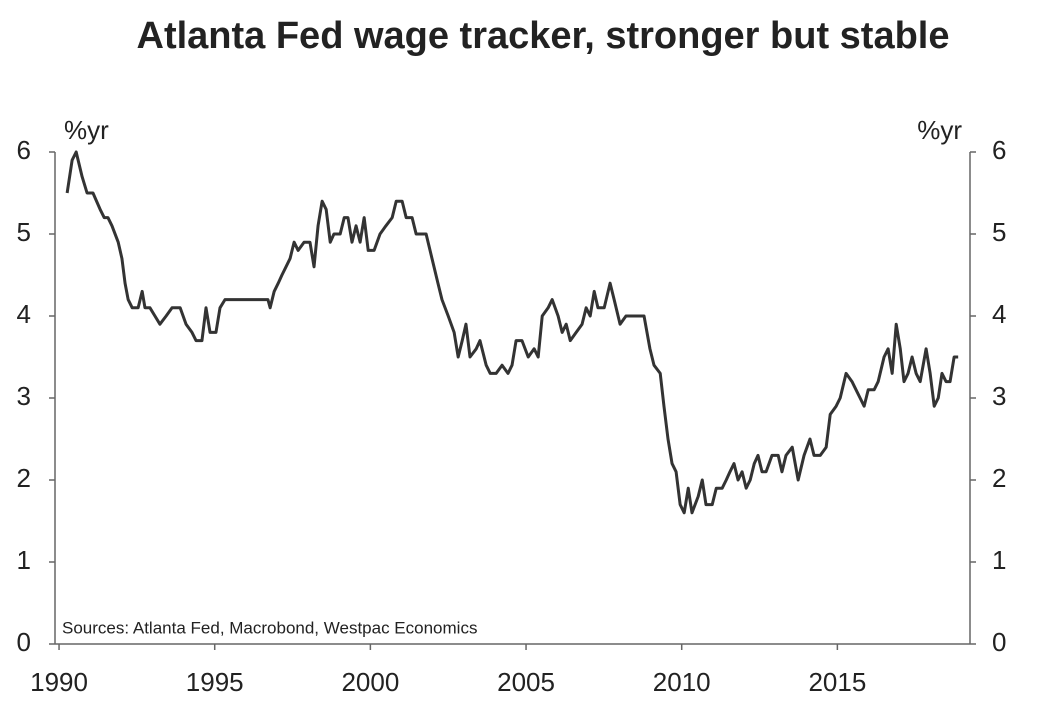 The width and height of the screenshot is (1056, 710). What do you see at coordinates (86, 130) in the screenshot?
I see `y-axis-label: %yr` at bounding box center [86, 130].